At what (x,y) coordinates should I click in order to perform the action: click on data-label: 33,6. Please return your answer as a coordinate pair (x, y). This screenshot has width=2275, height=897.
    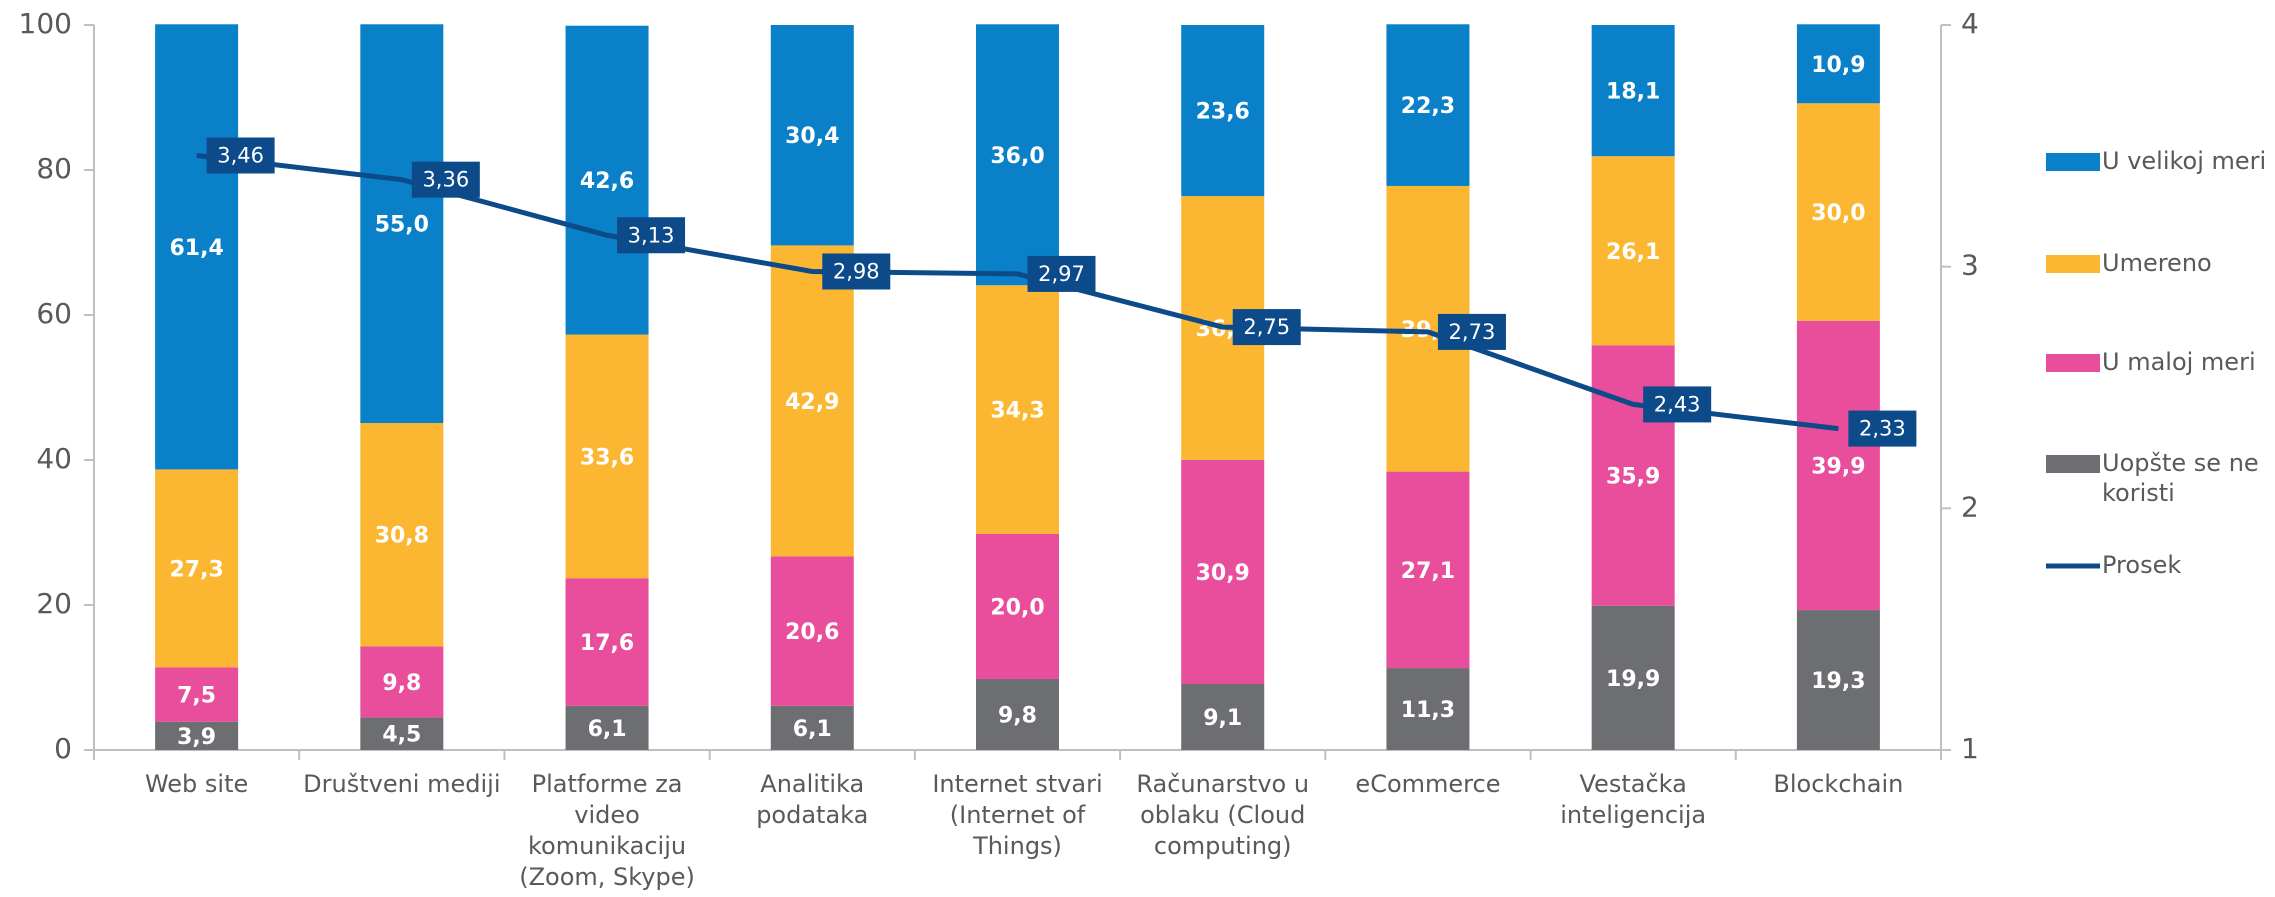
    Looking at the image, I should click on (607, 457).